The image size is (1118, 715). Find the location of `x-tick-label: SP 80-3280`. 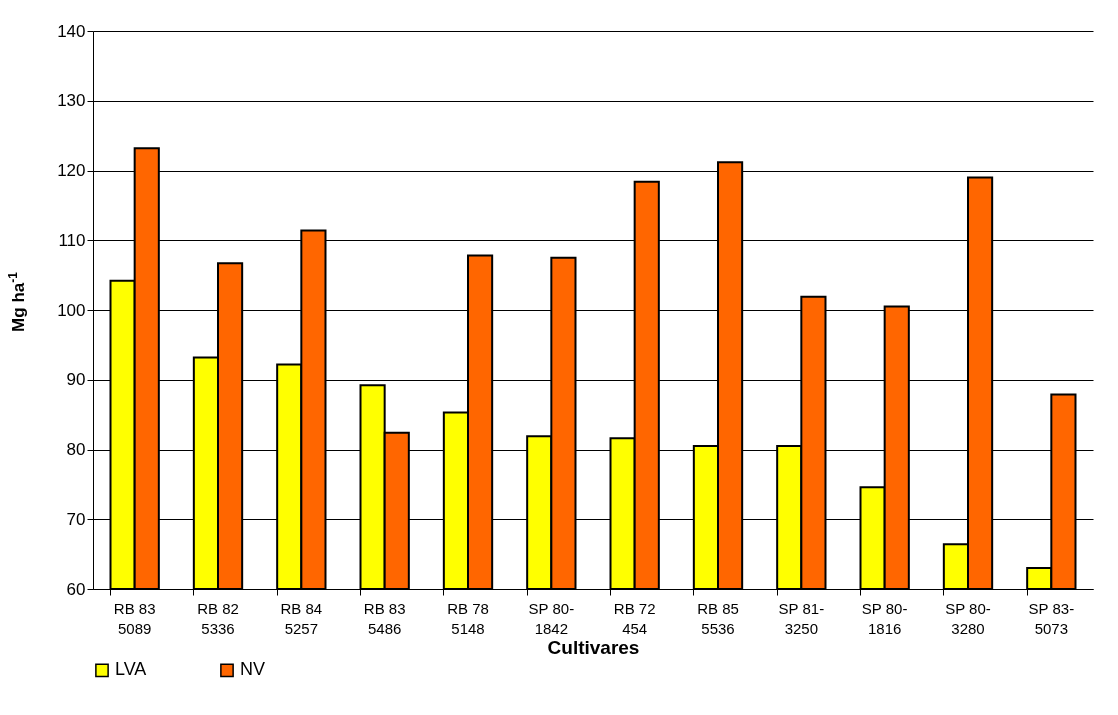

x-tick-label: SP 80-3280 is located at coordinates (968, 618).